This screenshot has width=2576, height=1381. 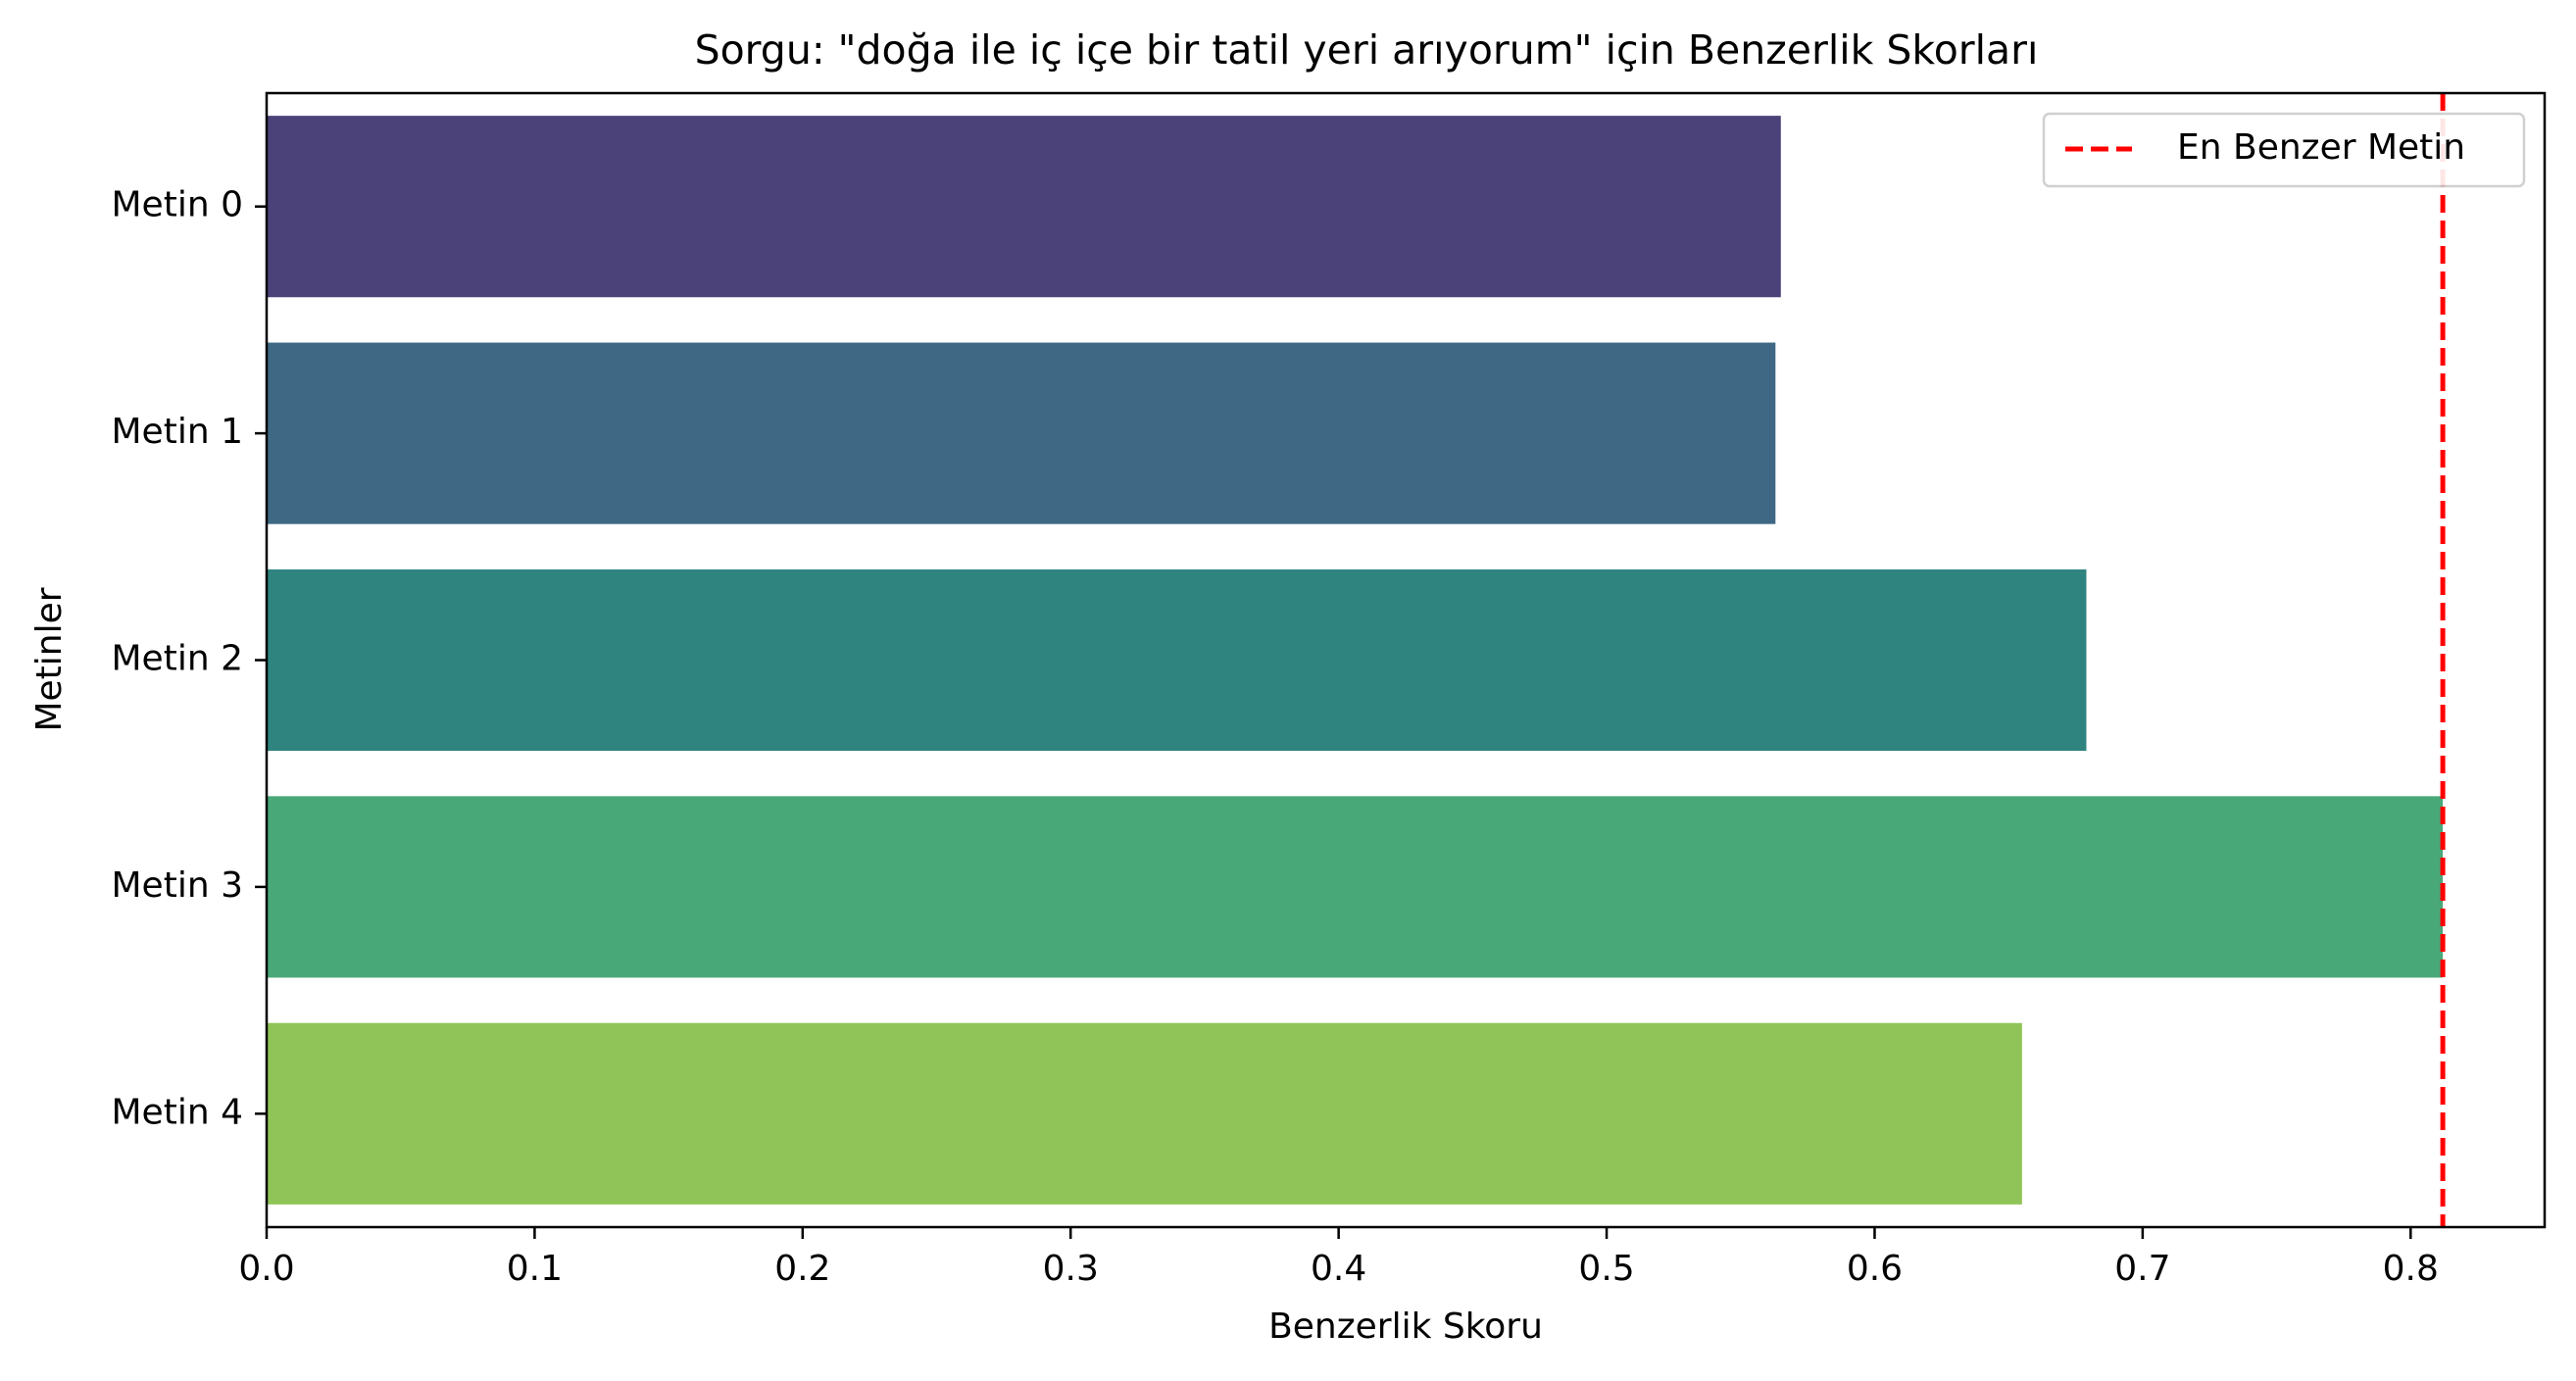 I want to click on x-tick-label: 0.7, so click(x=2142, y=1269).